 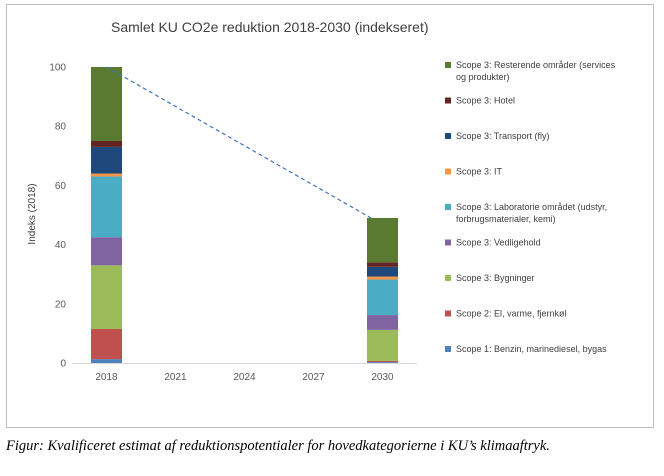 I want to click on y-tick-label: 40, so click(x=61, y=245).